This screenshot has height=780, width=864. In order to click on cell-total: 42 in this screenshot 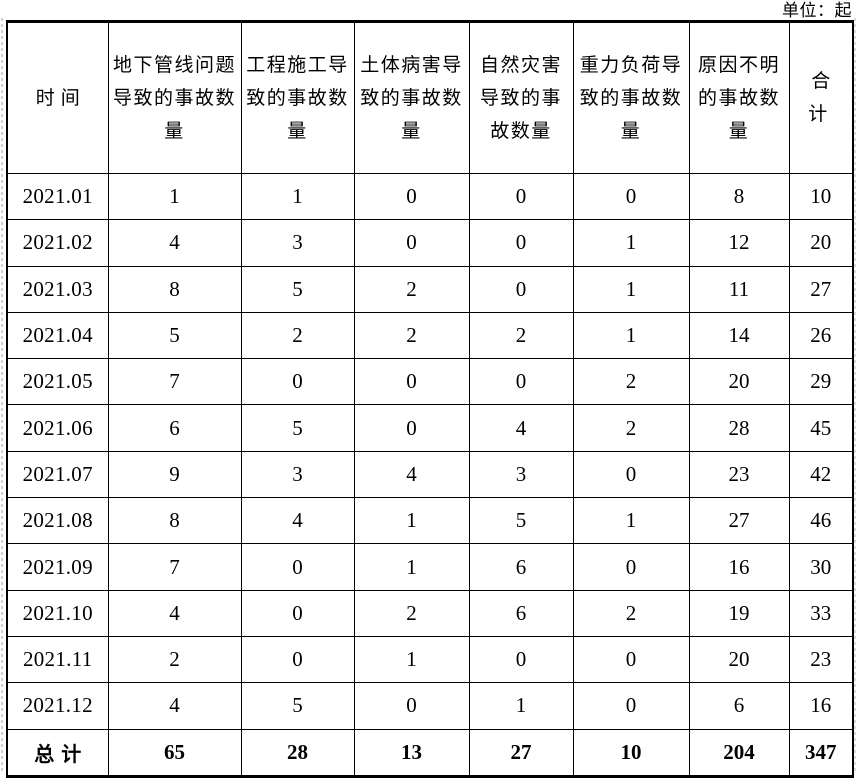, I will do `click(820, 474)`.